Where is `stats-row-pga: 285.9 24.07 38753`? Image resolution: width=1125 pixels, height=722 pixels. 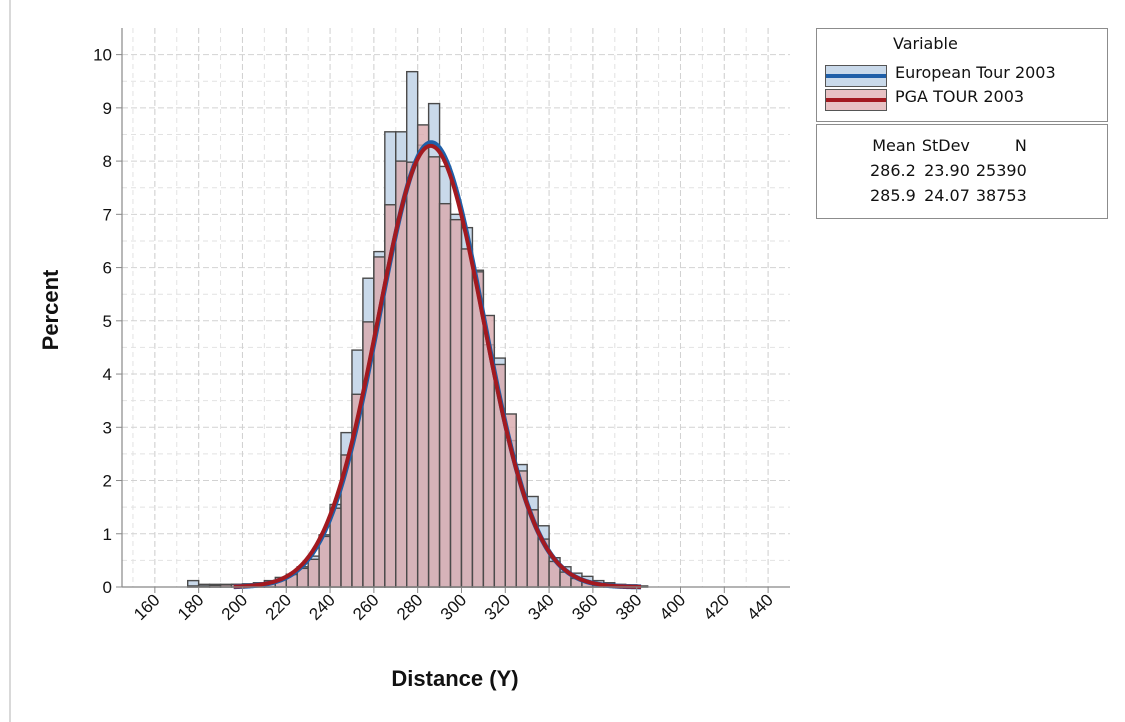 stats-row-pga: 285.9 24.07 38753 is located at coordinates (948, 195).